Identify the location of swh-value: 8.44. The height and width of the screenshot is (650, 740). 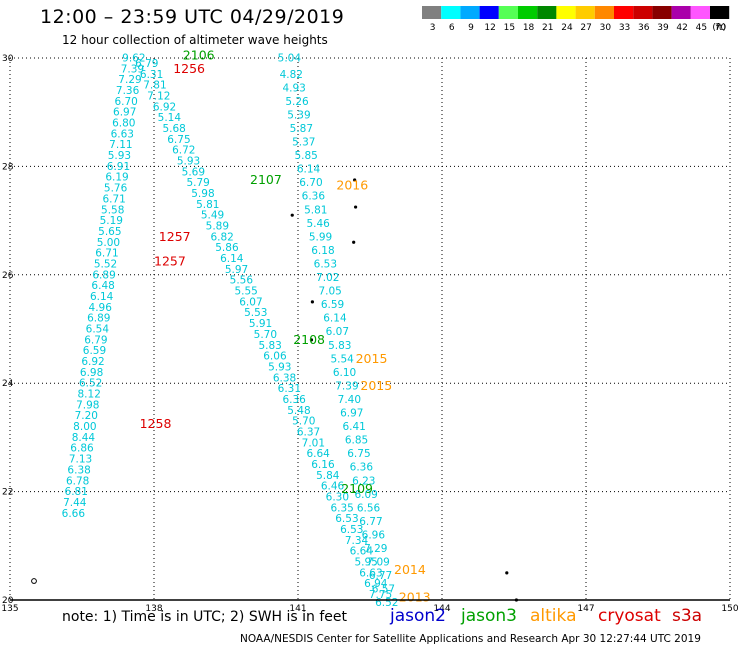
(84, 438).